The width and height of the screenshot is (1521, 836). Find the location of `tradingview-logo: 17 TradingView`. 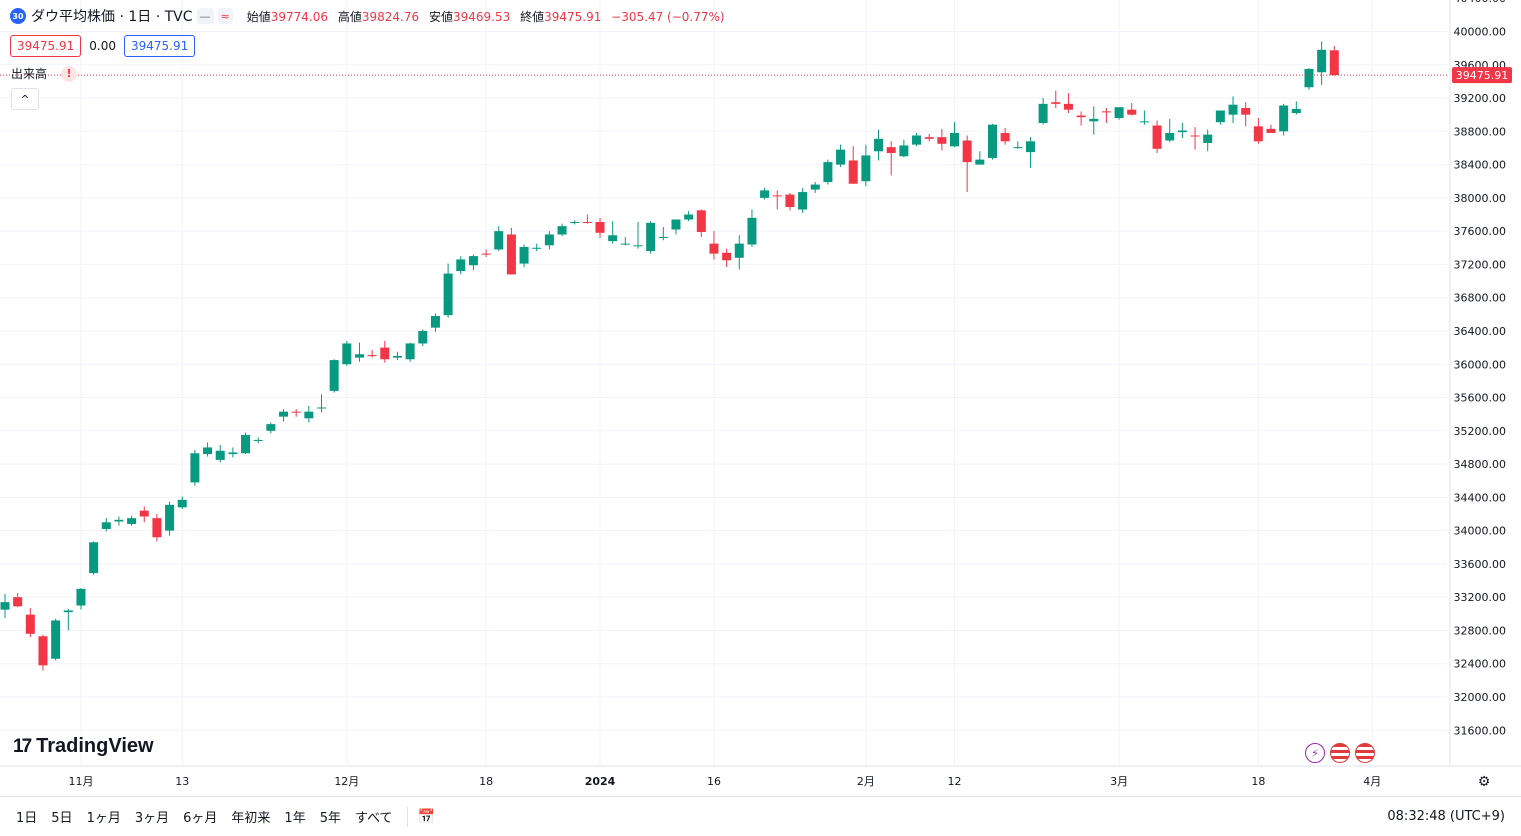

tradingview-logo: 17 TradingView is located at coordinates (83, 746).